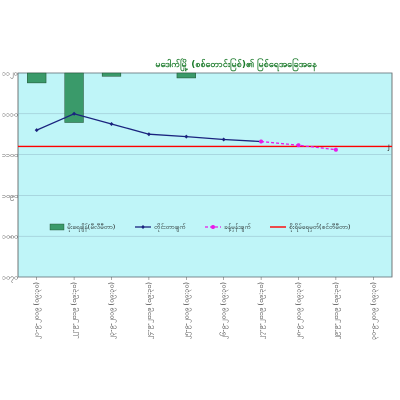 This screenshot has width=400, height=400. I want to click on series-lines: J, so click(205, 131).